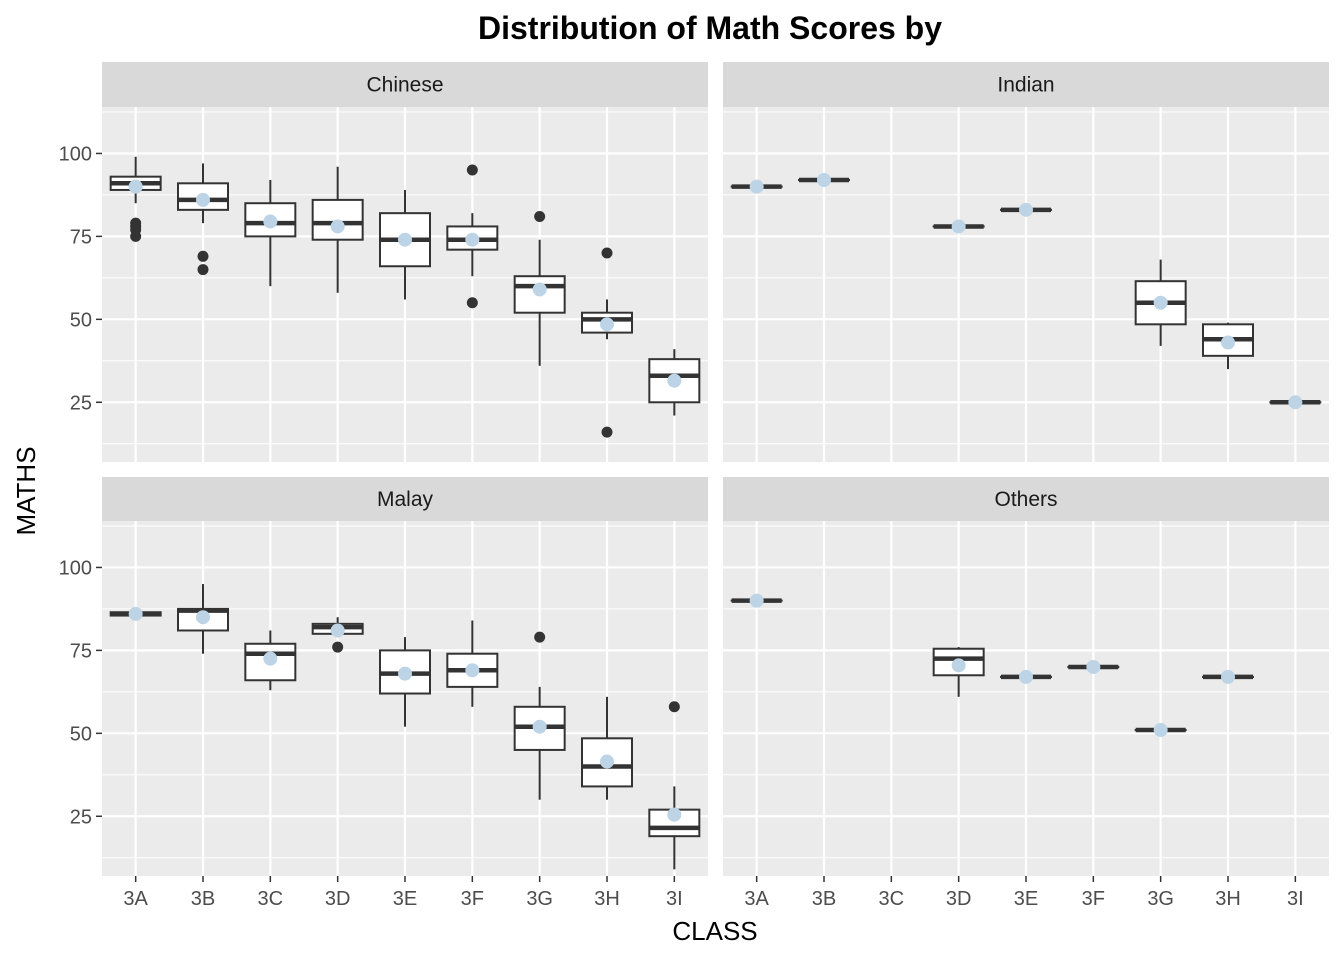 This screenshot has width=1344, height=960. I want to click on boxplot-malay-3i, so click(674, 785).